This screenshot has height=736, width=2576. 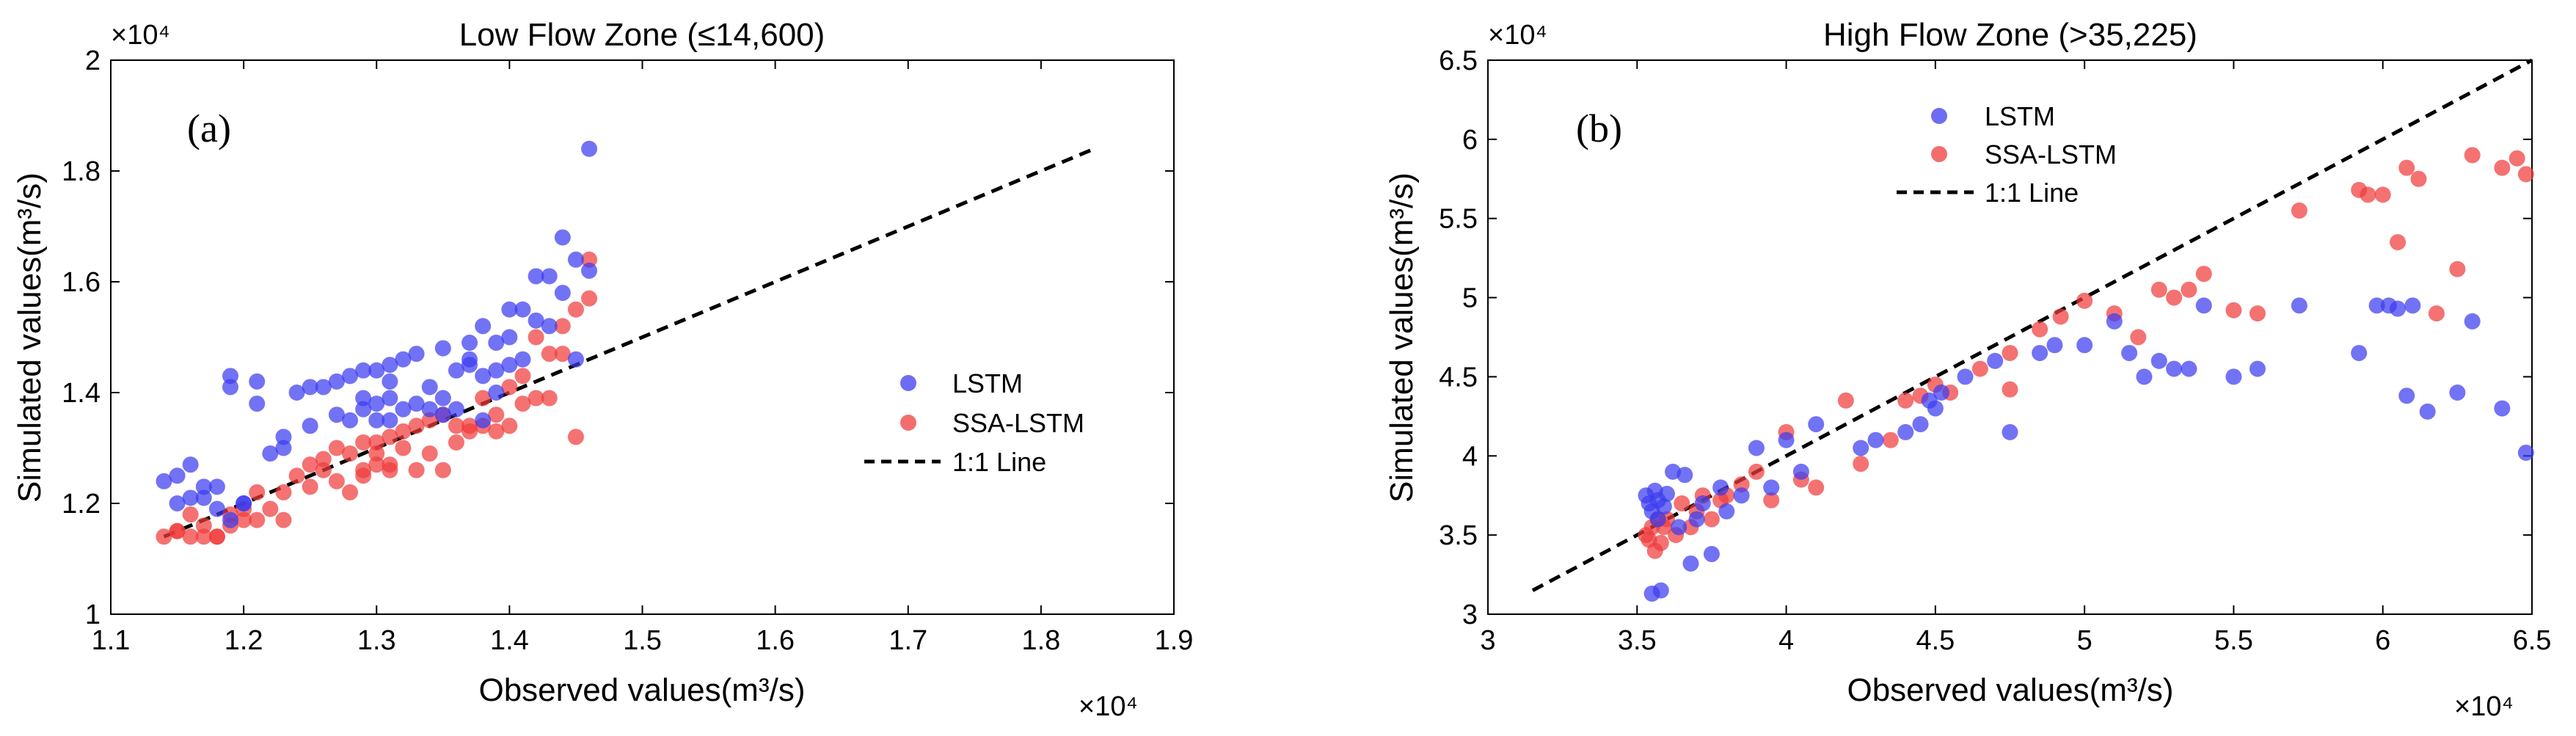 What do you see at coordinates (1470, 298) in the screenshot?
I see `panel-b-y-tick-label: 5` at bounding box center [1470, 298].